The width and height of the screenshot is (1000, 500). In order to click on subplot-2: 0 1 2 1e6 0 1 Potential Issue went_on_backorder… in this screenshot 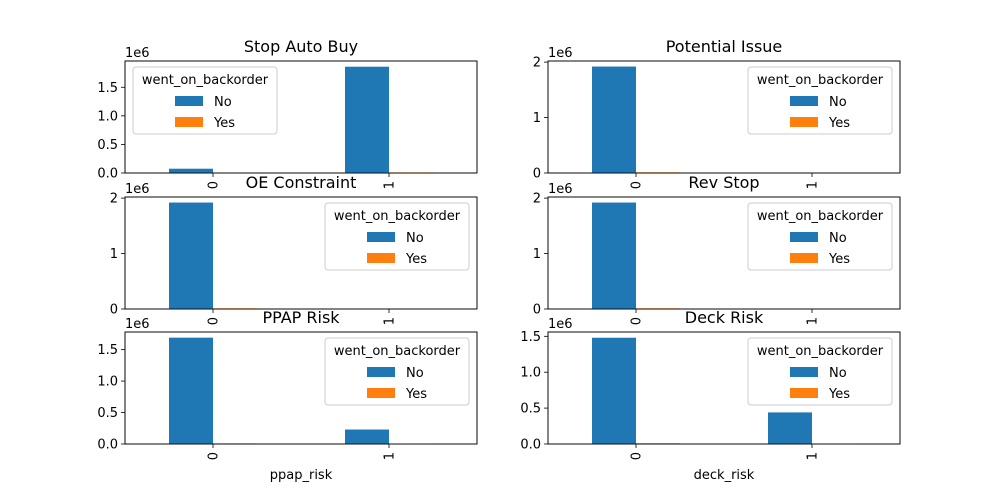, I will do `click(717, 113)`.